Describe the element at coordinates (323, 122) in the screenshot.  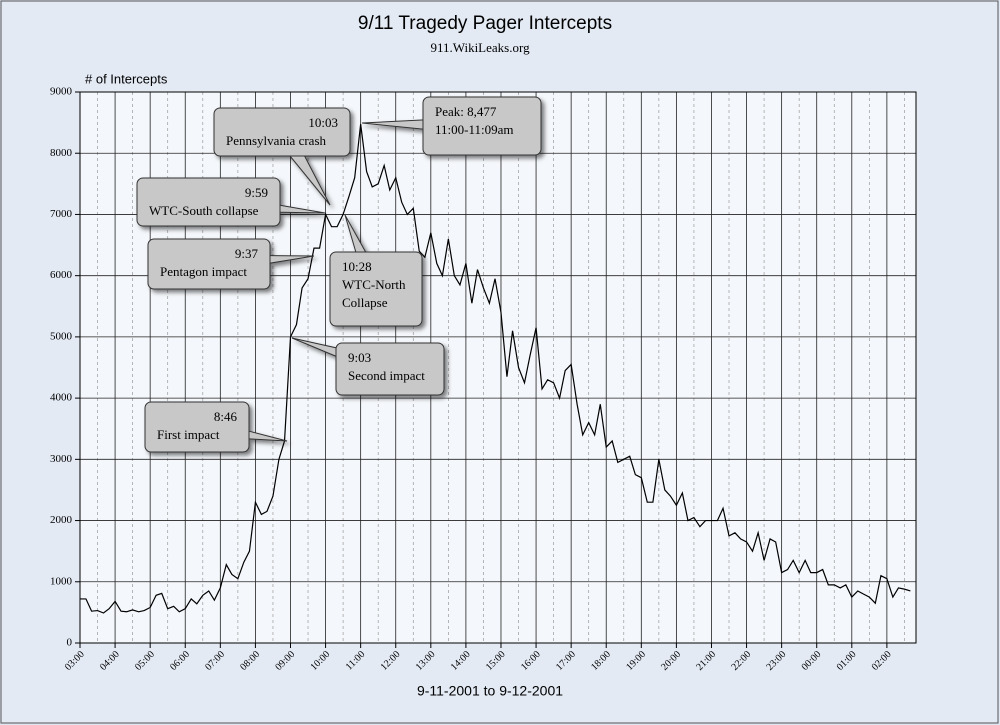
I see `callout-text: 10:03` at that location.